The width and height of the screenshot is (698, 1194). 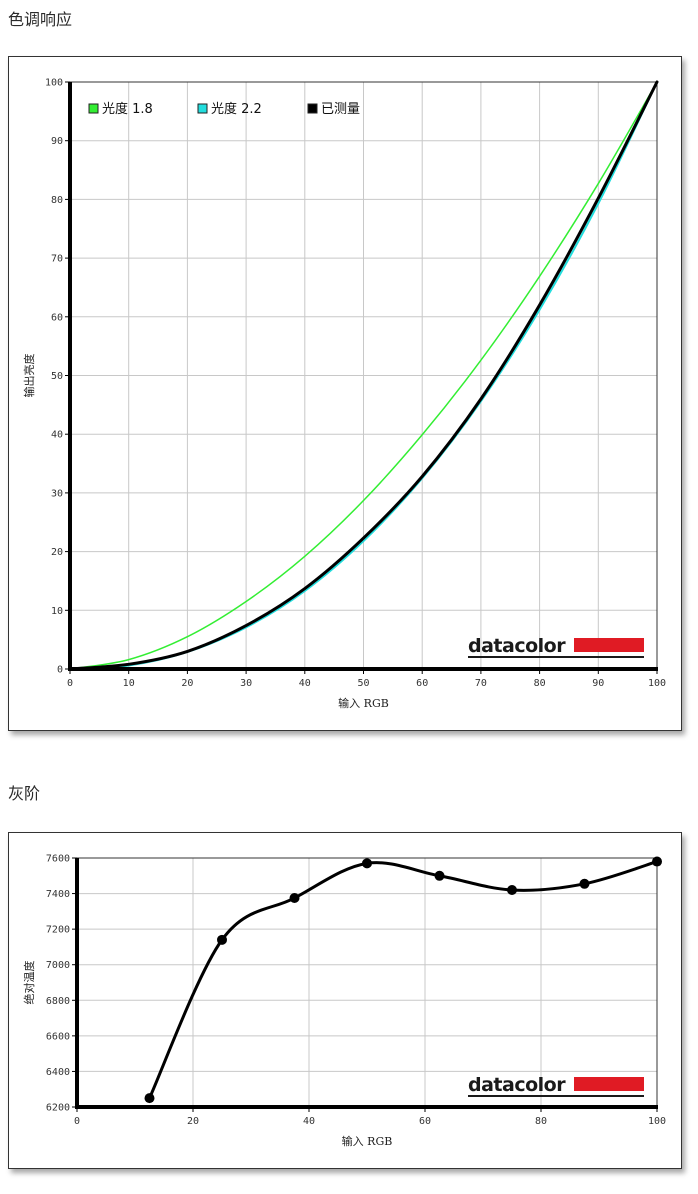 I want to click on legend-item: 已测量, so click(x=333, y=109).